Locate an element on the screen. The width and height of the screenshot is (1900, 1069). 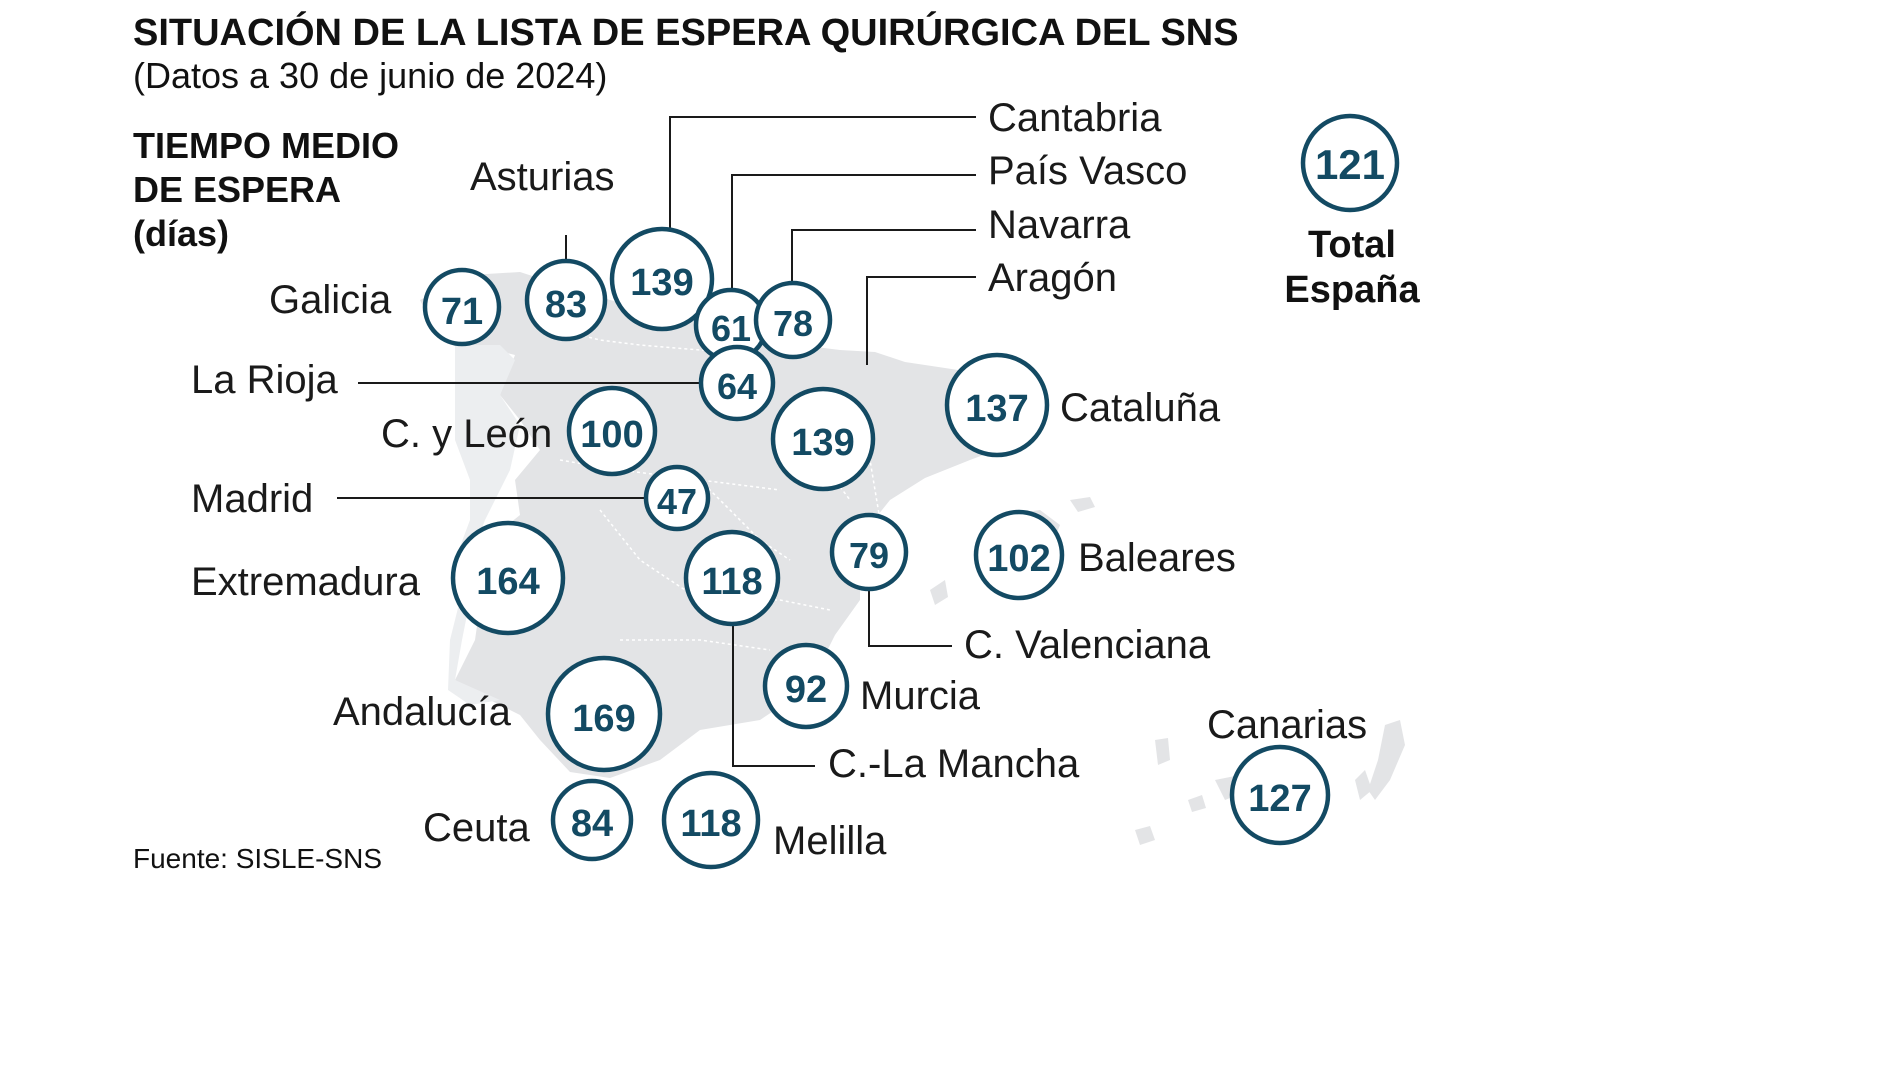
circle-valenciana is located at coordinates (869, 552).